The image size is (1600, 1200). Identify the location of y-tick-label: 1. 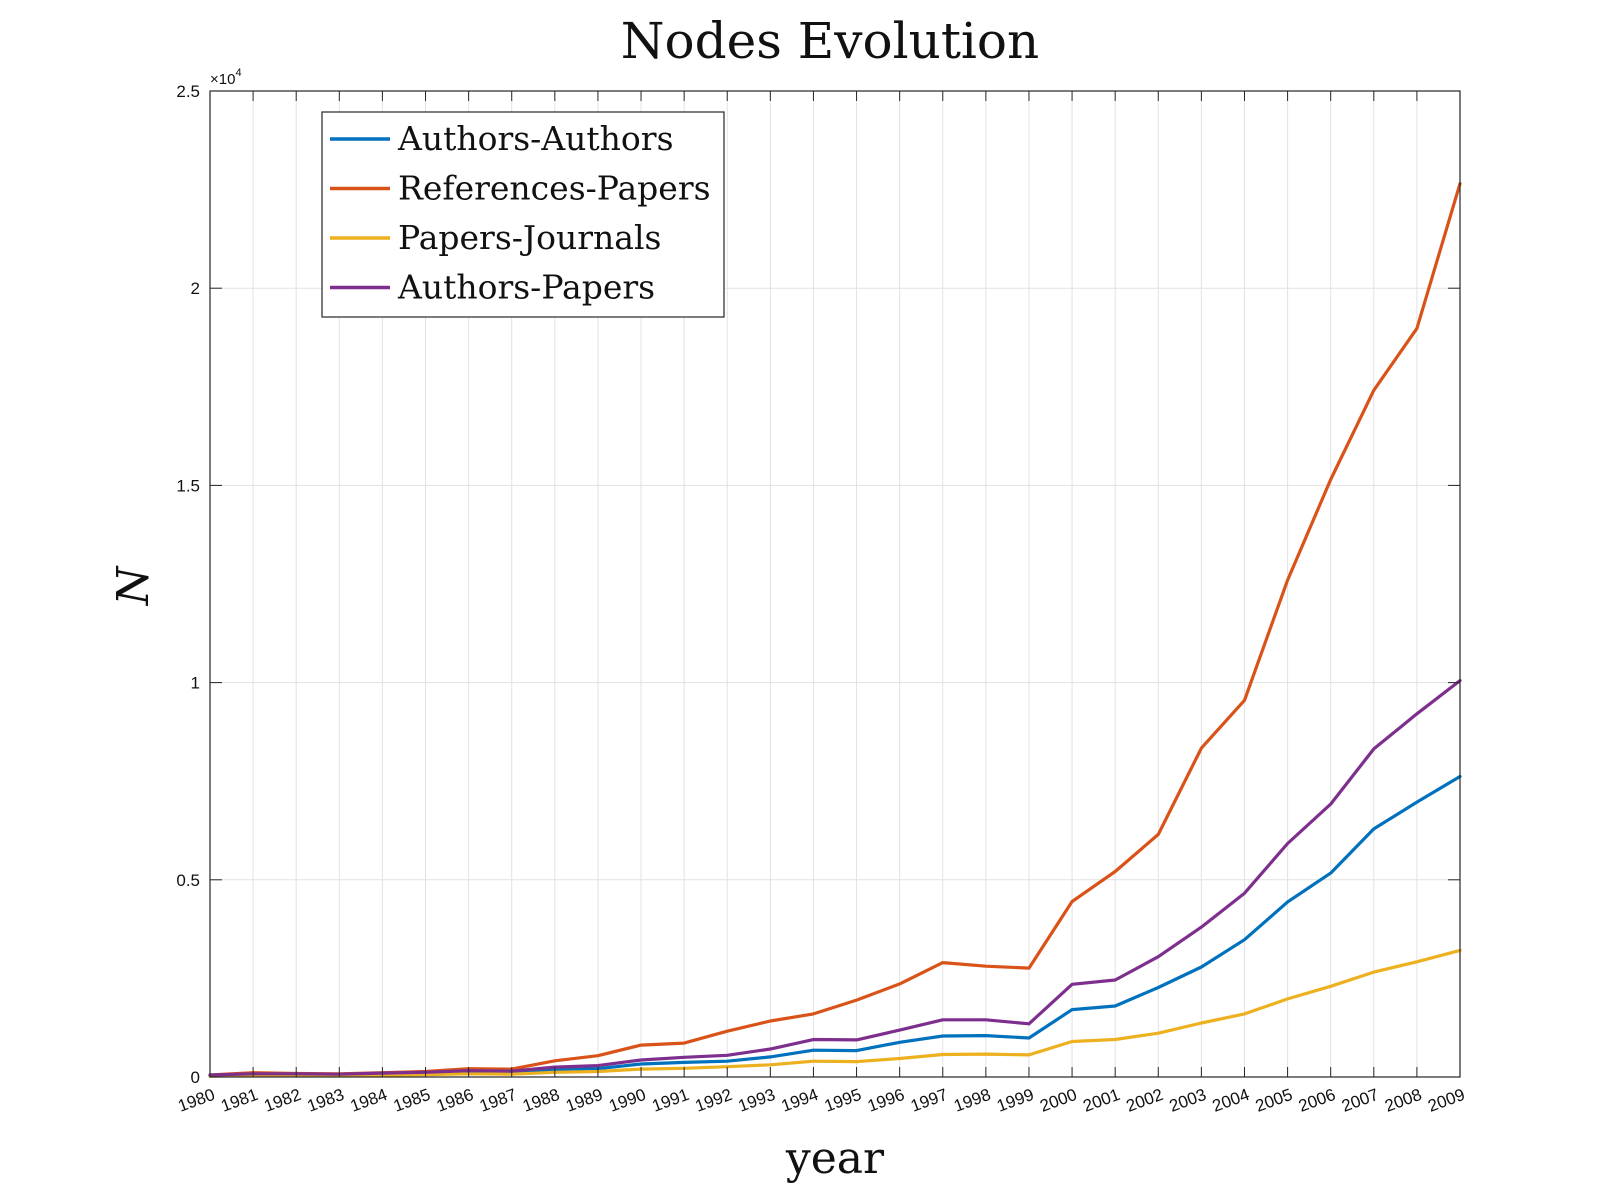
(195, 683).